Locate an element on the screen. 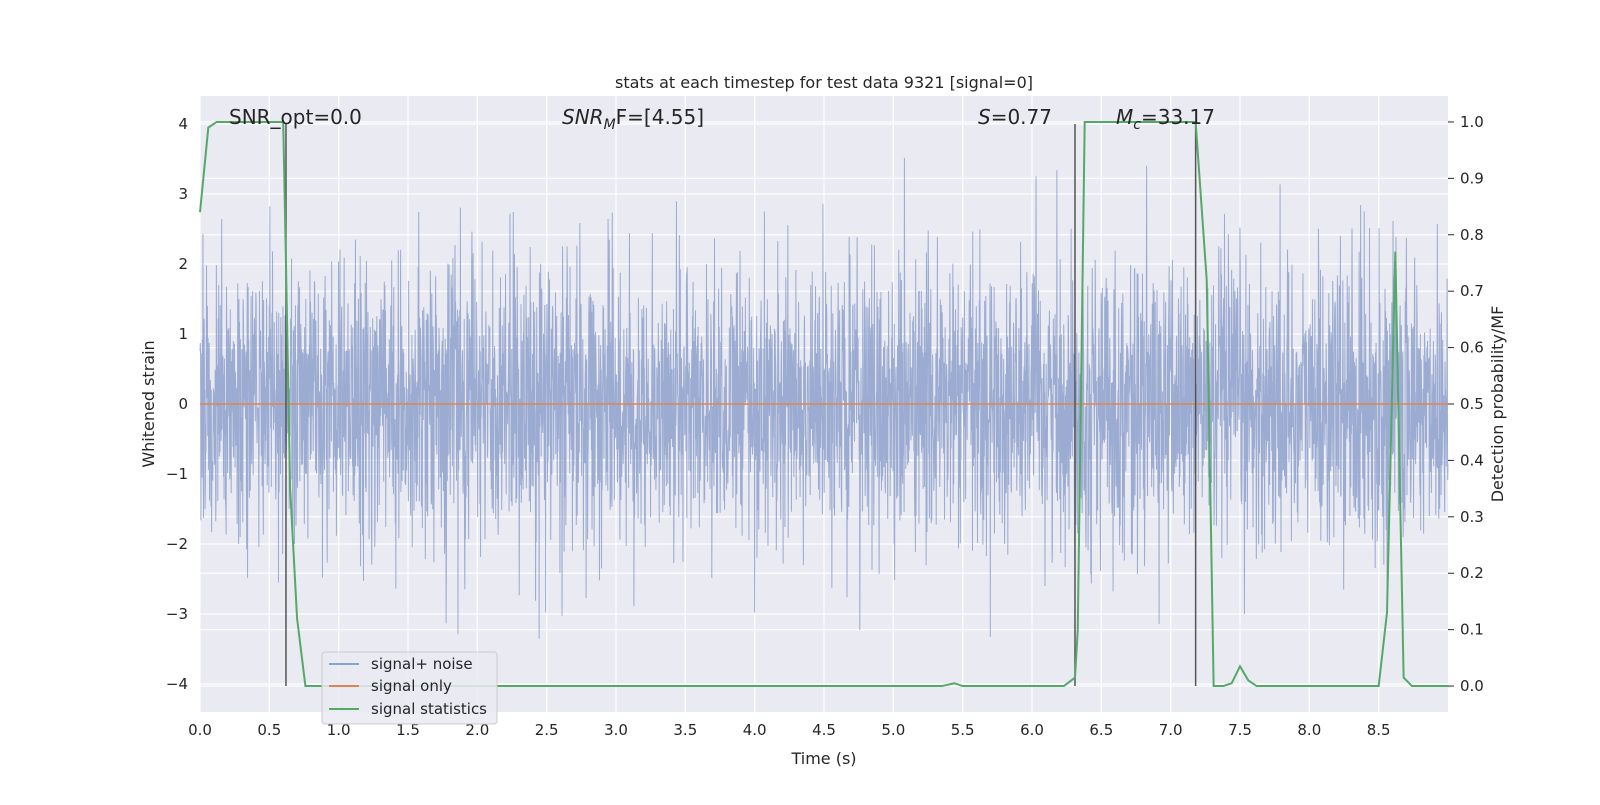 The height and width of the screenshot is (805, 1600). y-tick-label: −3 is located at coordinates (177, 614).